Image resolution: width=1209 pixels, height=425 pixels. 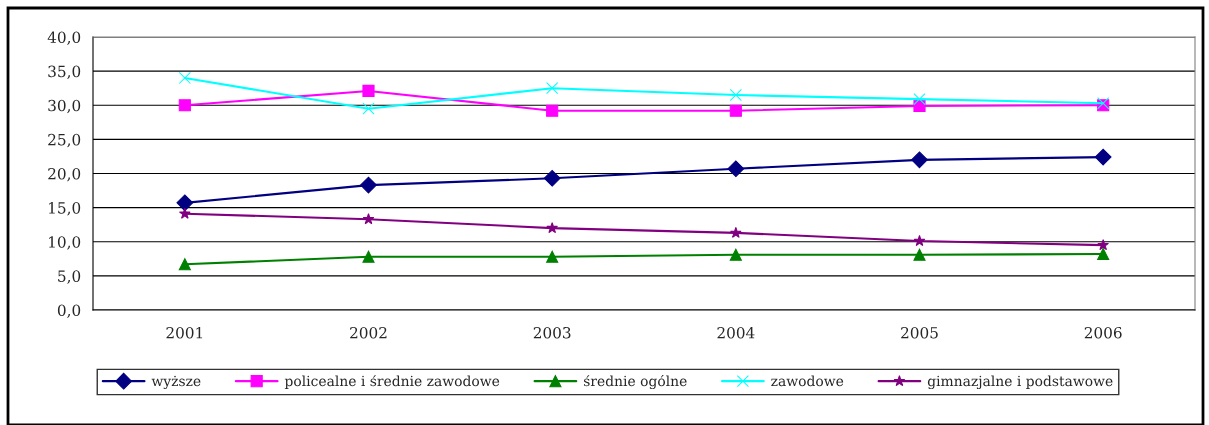 I want to click on y-tick-label: 25,0, so click(x=64, y=140).